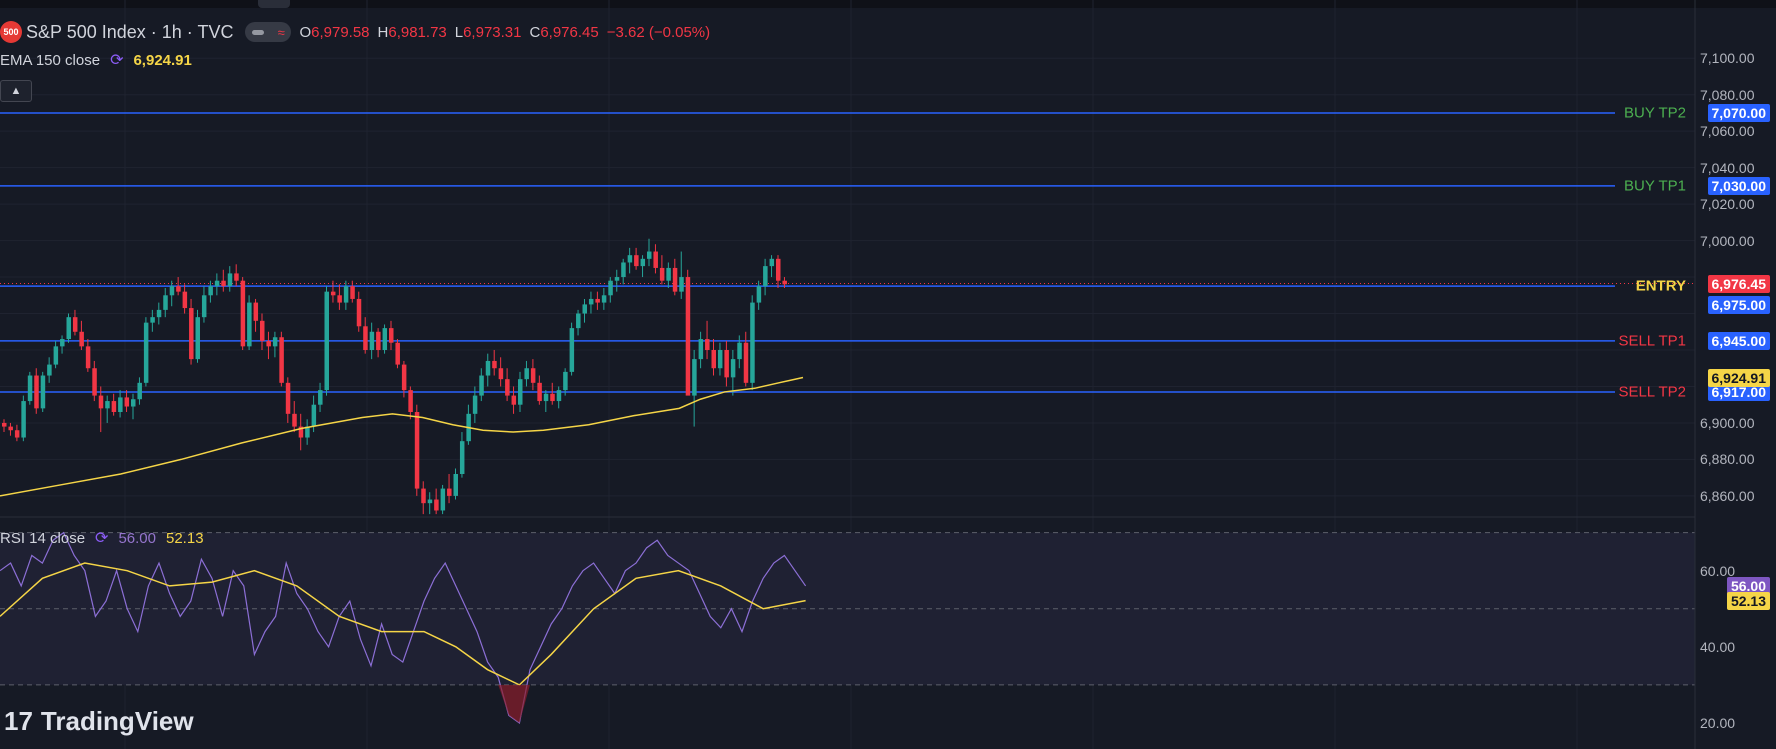 Image resolution: width=1776 pixels, height=749 pixels. What do you see at coordinates (1727, 459) in the screenshot?
I see `price-tick-label: 6,880.00` at bounding box center [1727, 459].